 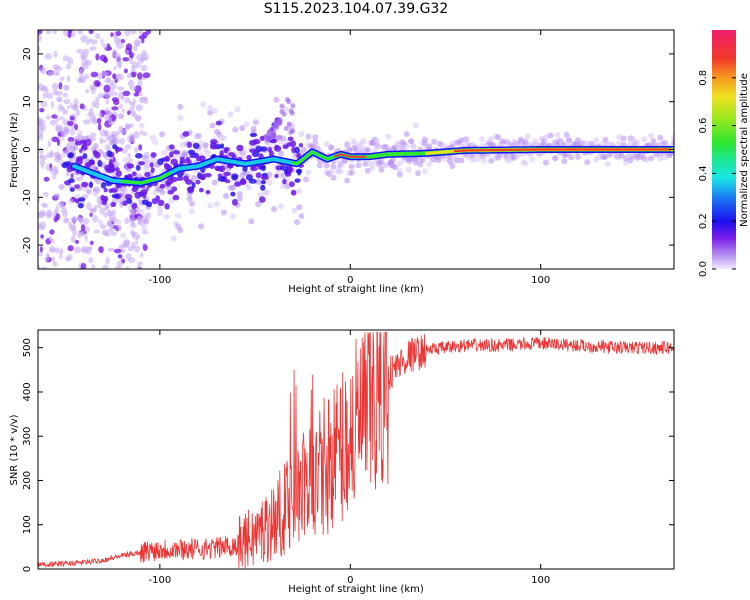 What do you see at coordinates (724, 149) in the screenshot?
I see `colorbar` at bounding box center [724, 149].